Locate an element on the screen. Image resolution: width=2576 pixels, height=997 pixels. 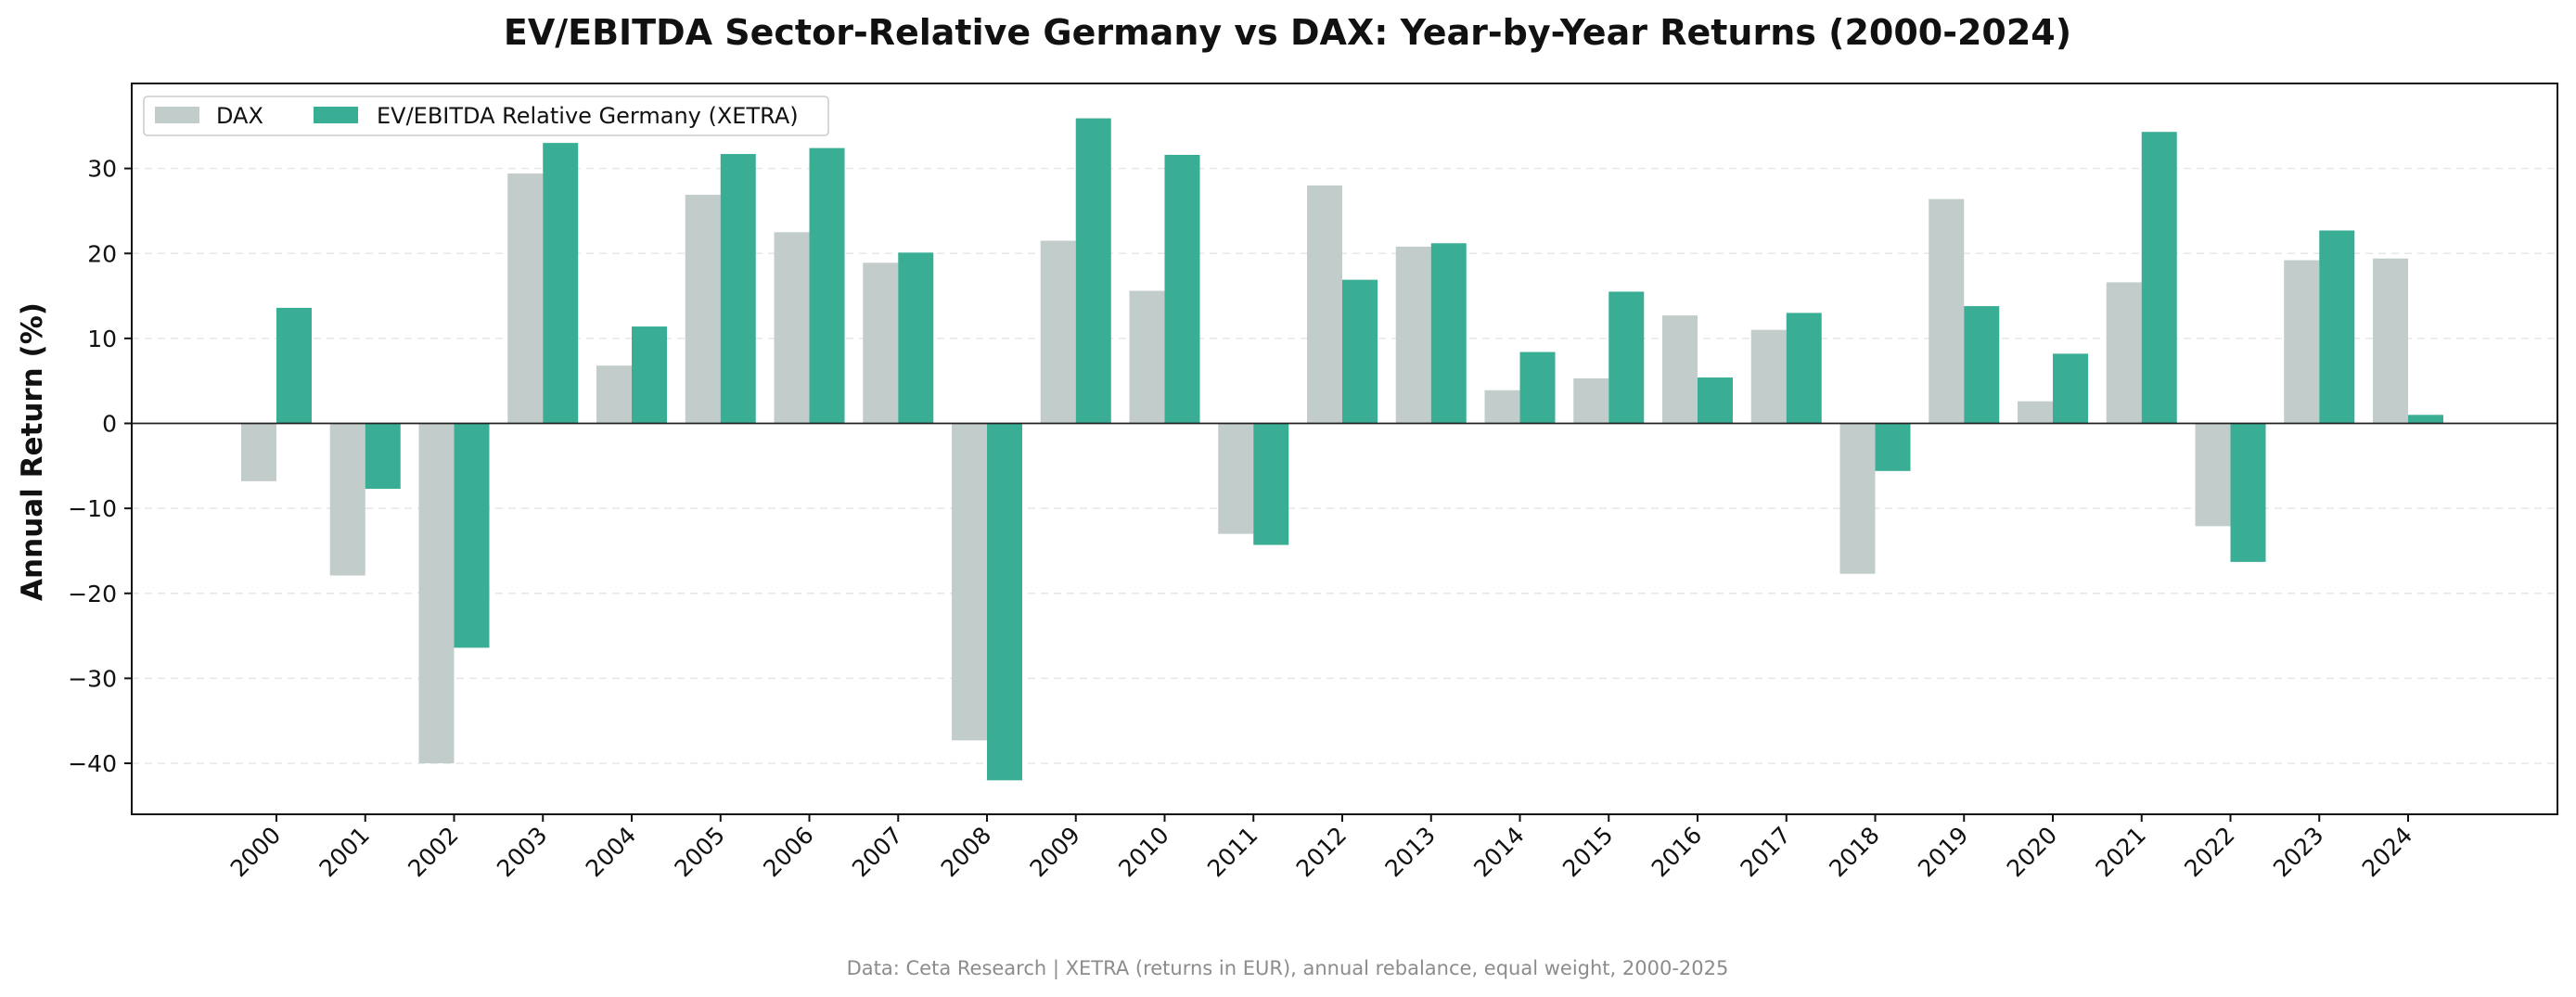
x-tick-label: 2013 is located at coordinates (1409, 852).